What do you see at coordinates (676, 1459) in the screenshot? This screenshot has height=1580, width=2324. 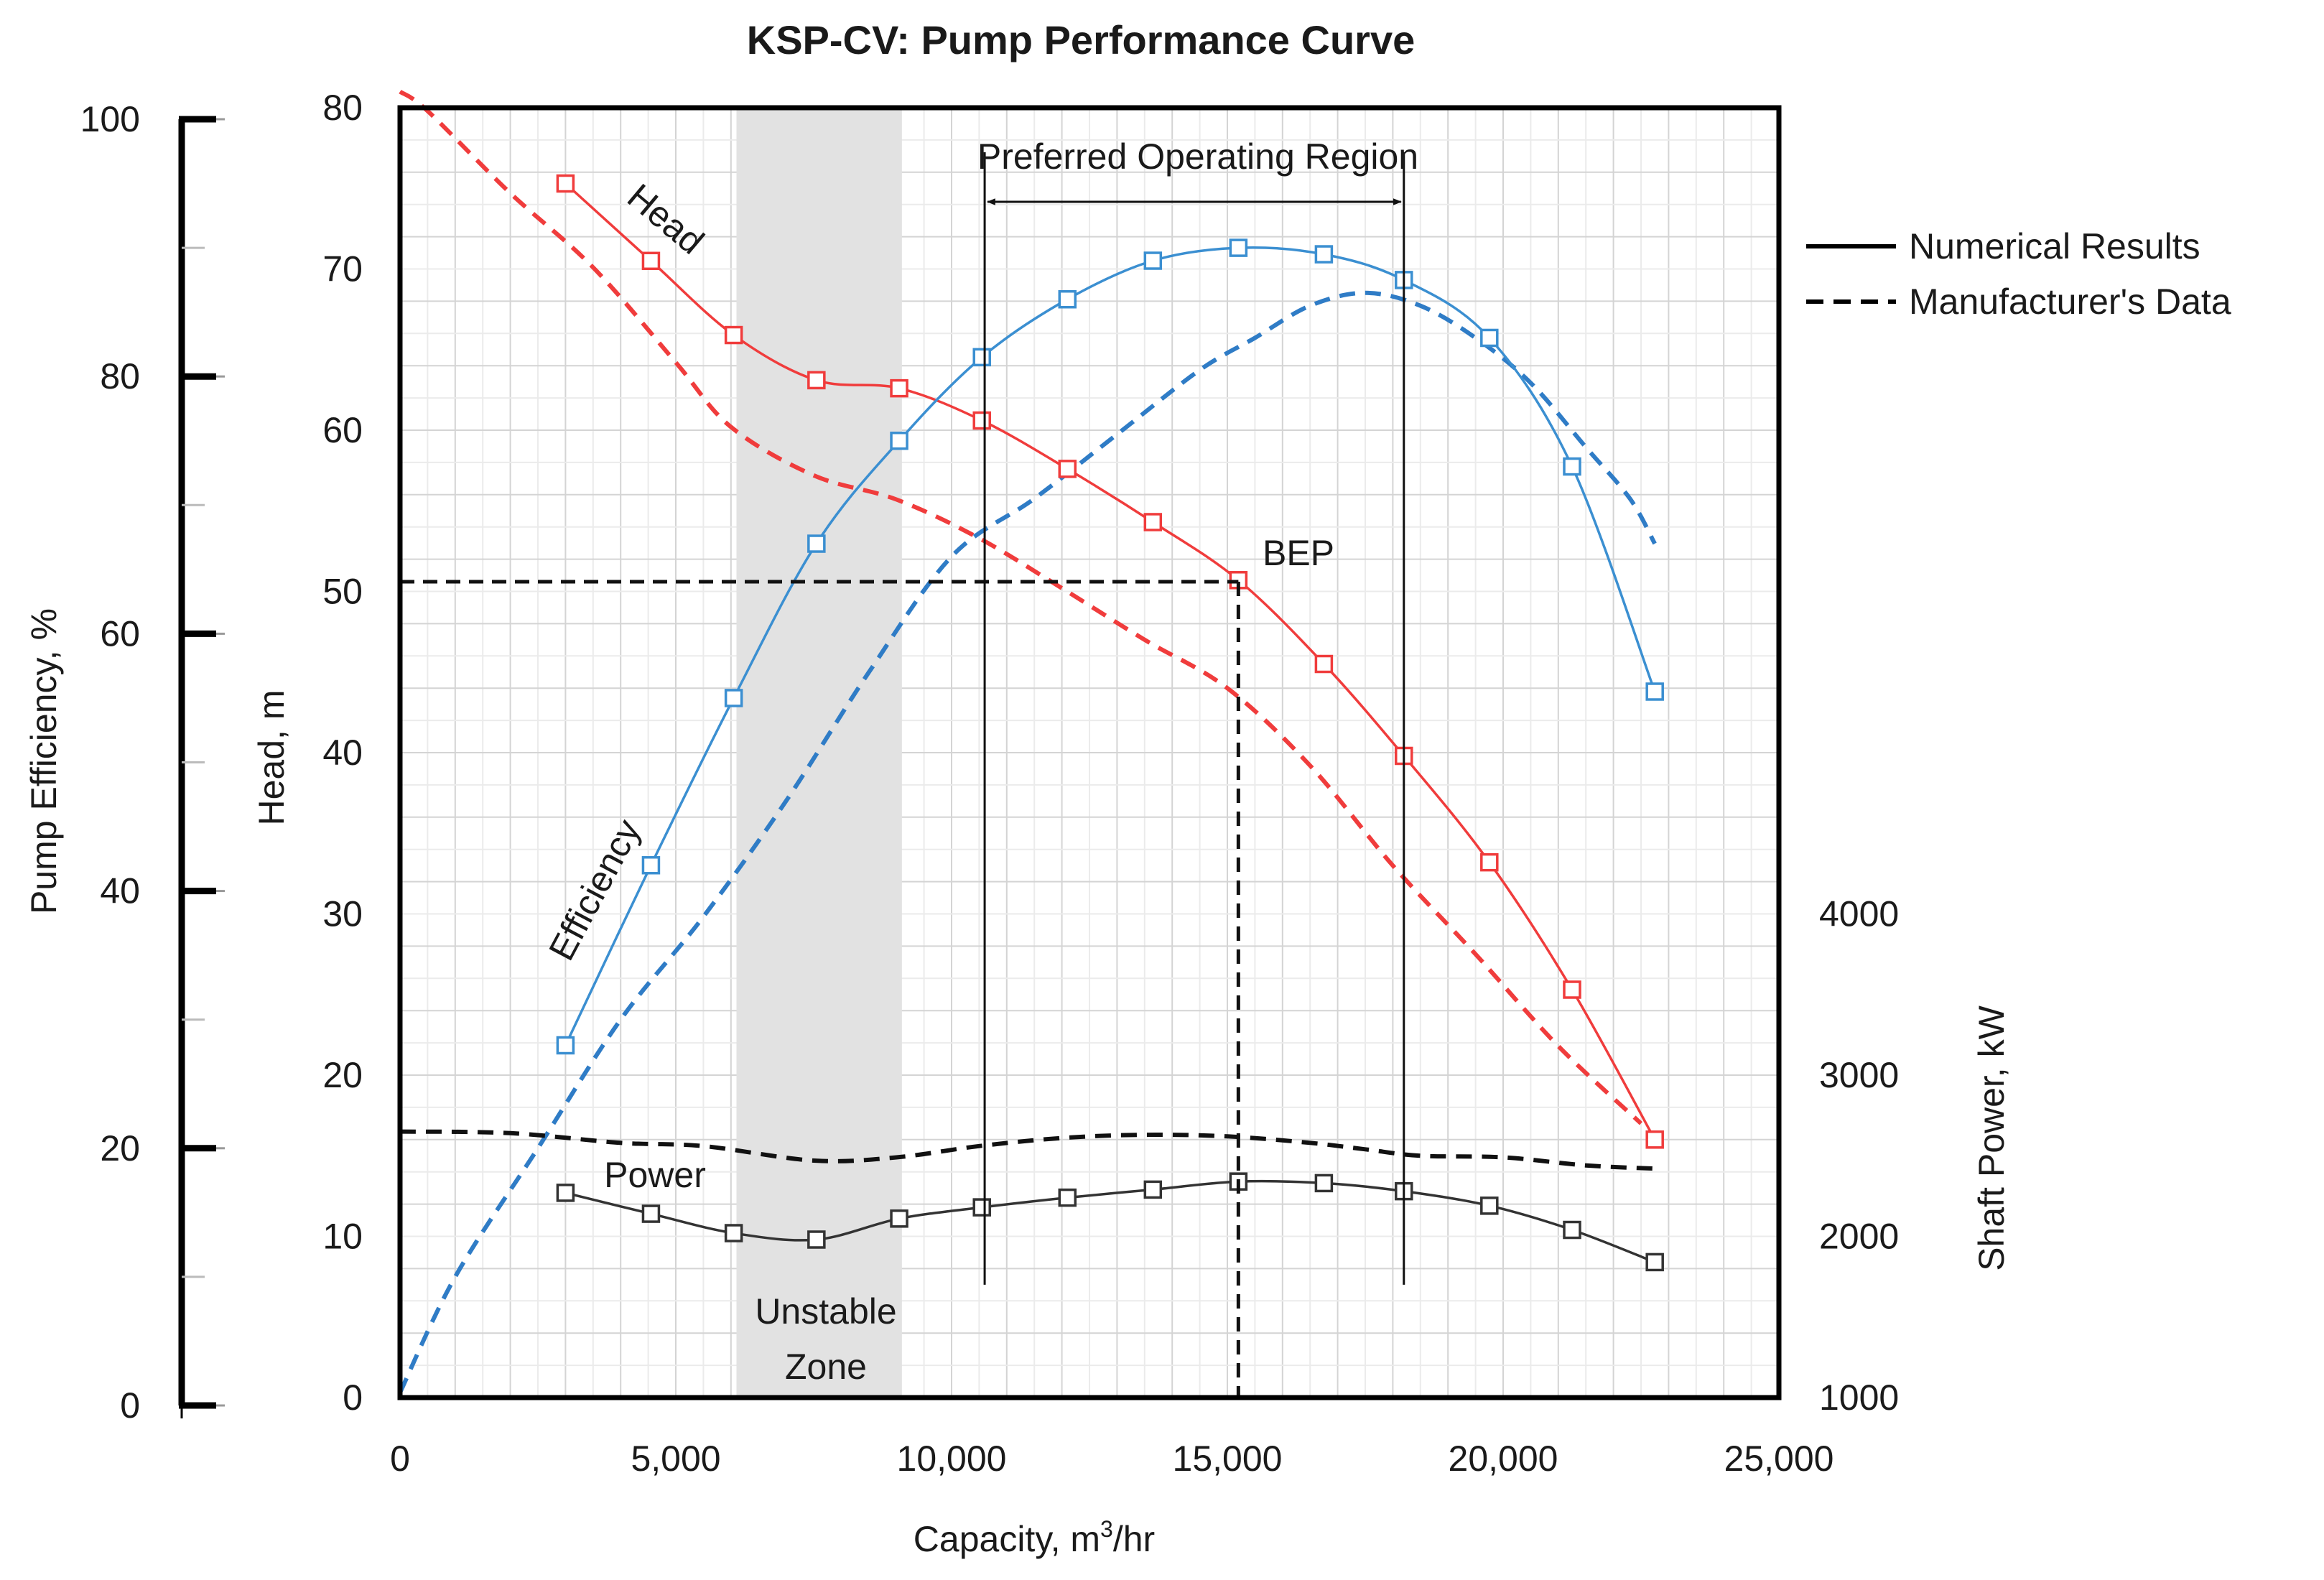 I see `x-tick-label: 5,000` at bounding box center [676, 1459].